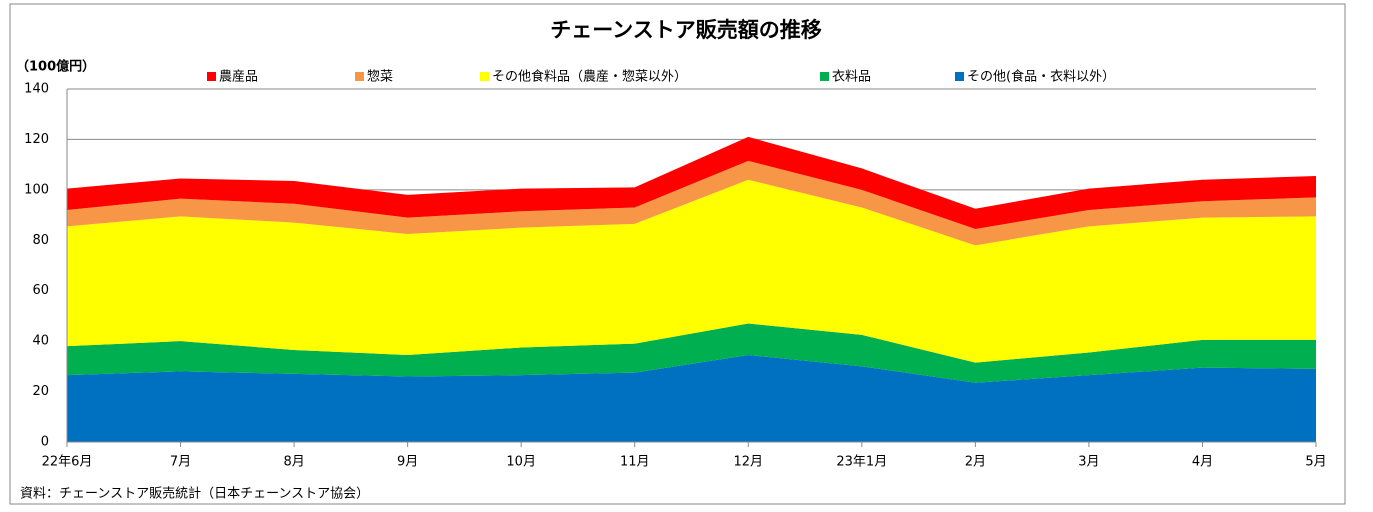  I want to click on x-tick-label: 7月, so click(180, 462).